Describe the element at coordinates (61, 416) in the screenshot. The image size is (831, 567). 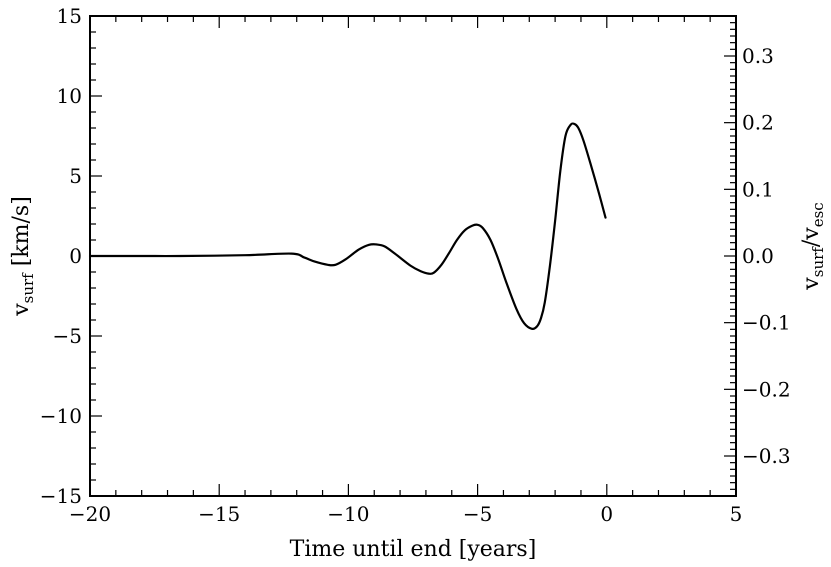
I see `y-tick-label: −10` at that location.